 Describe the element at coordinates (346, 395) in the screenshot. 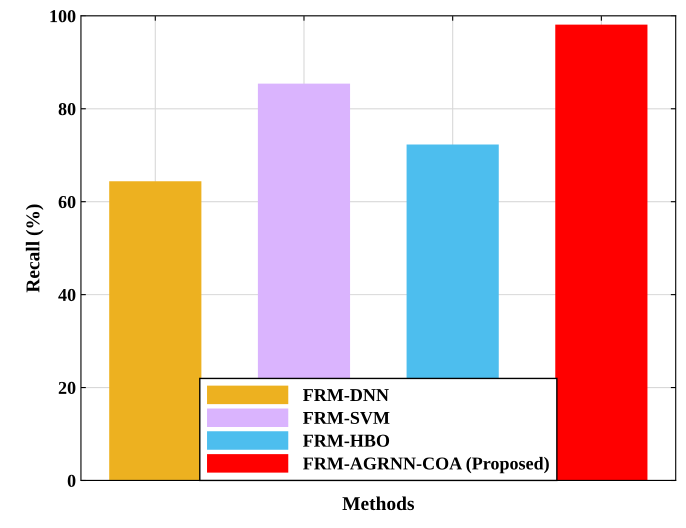

I see `legend-label: FRM-DNN` at that location.